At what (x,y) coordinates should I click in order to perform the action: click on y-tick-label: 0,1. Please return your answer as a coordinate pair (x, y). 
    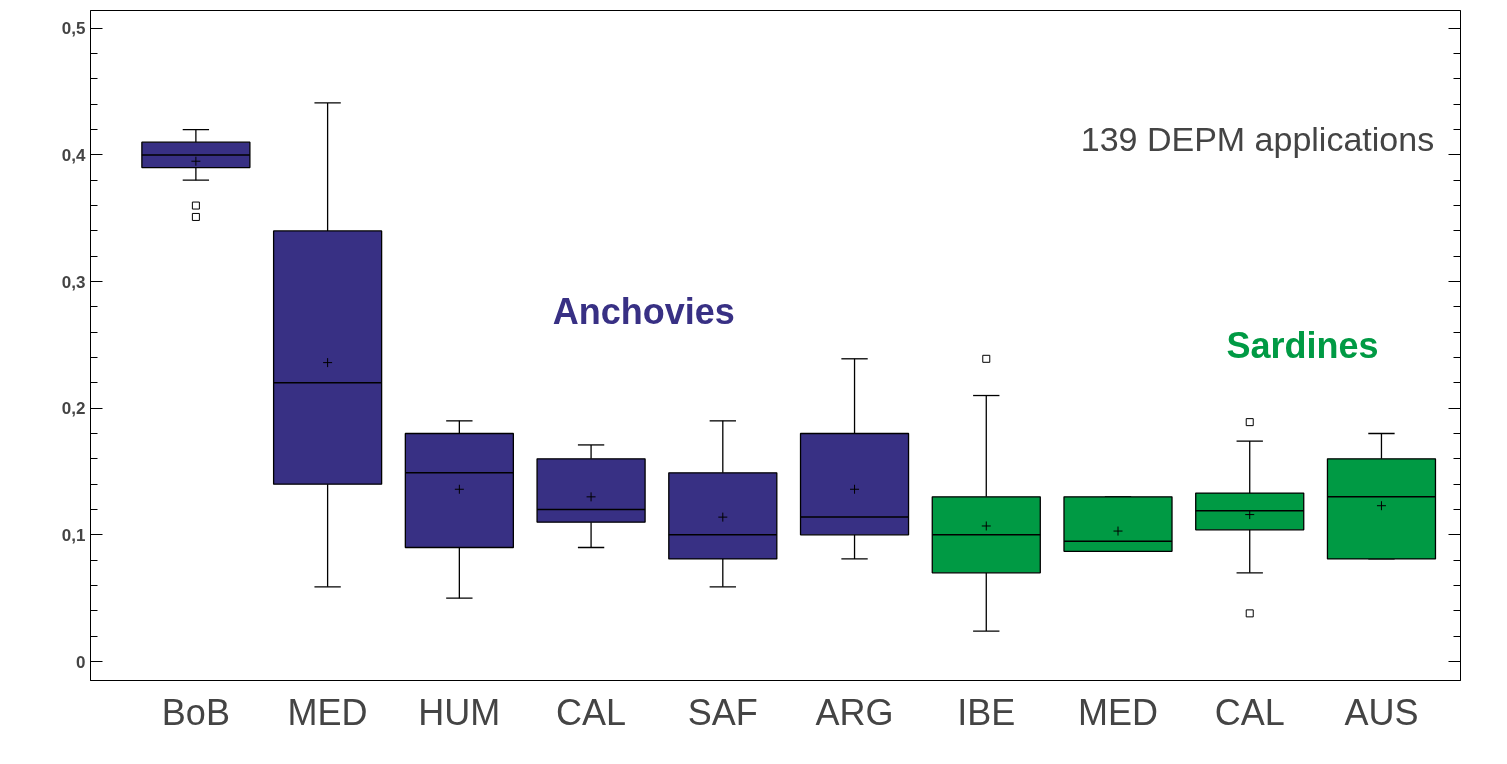
    Looking at the image, I should click on (73, 535).